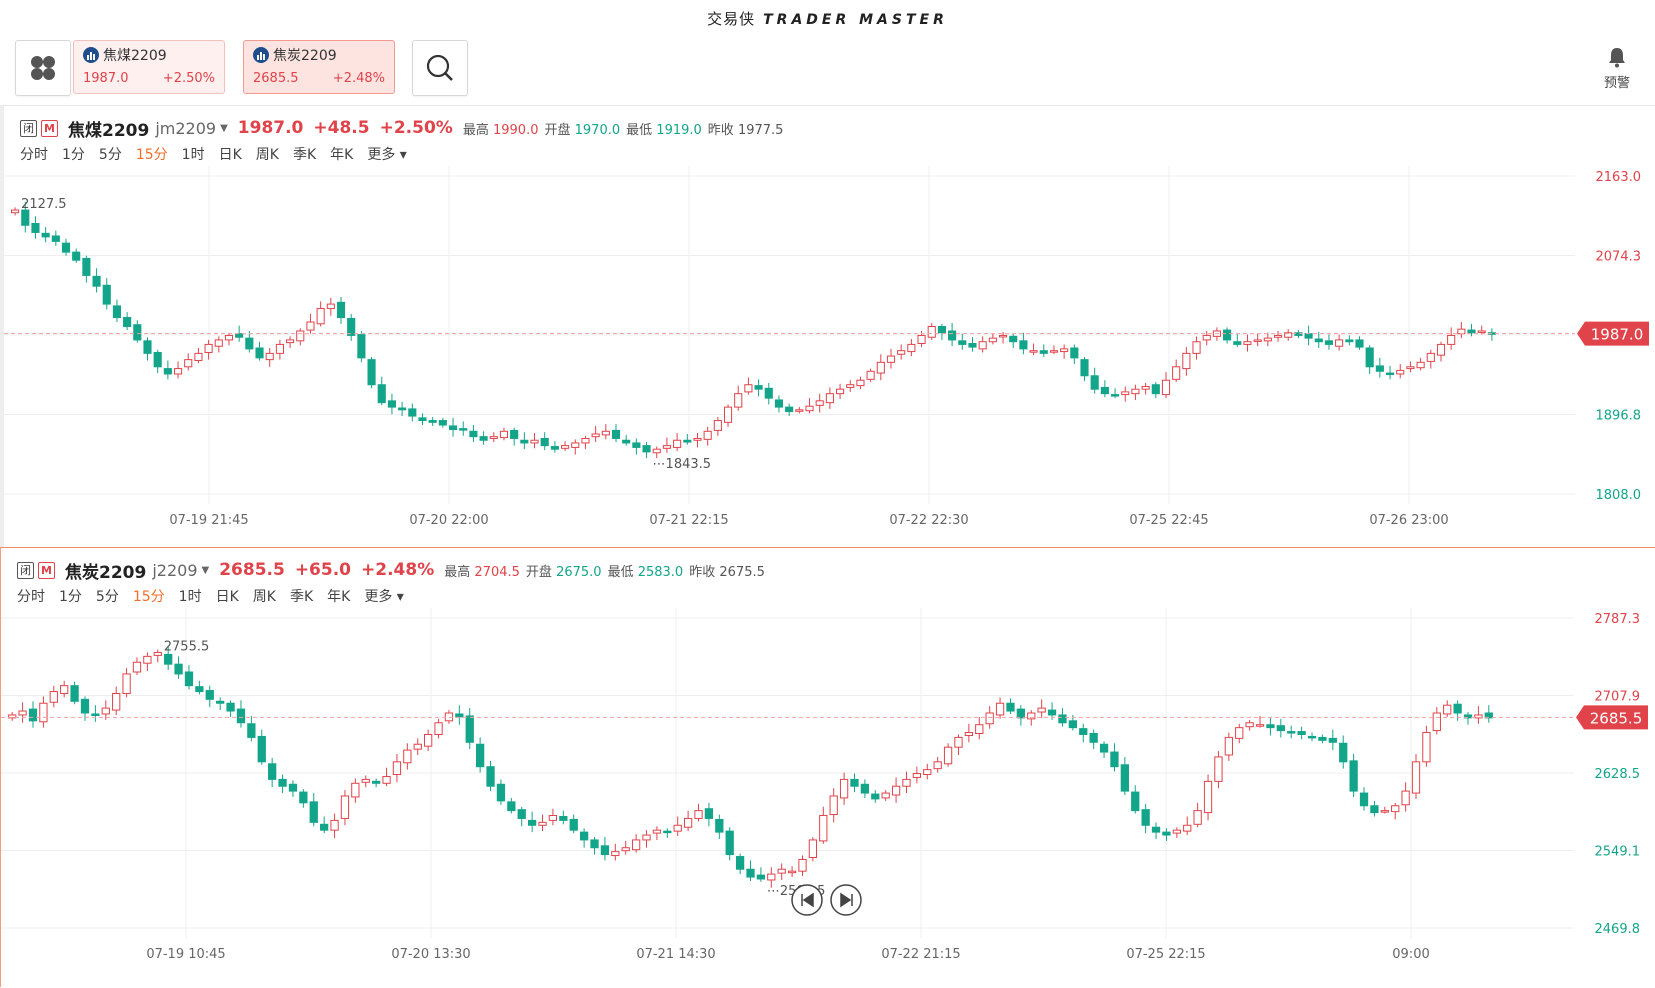 The image size is (1655, 988). I want to click on alert-label: 预警, so click(1616, 83).